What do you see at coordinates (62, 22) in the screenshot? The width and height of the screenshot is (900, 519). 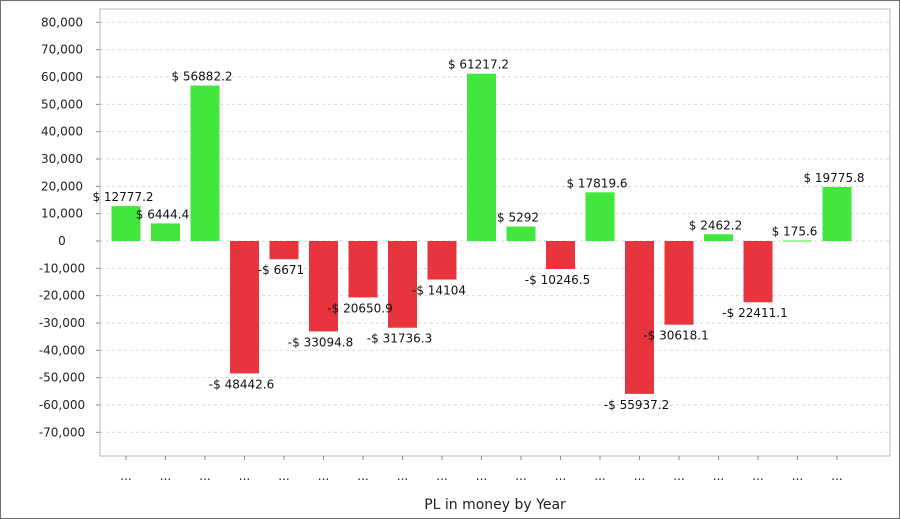 I see `y-tick-label: 80,000` at bounding box center [62, 22].